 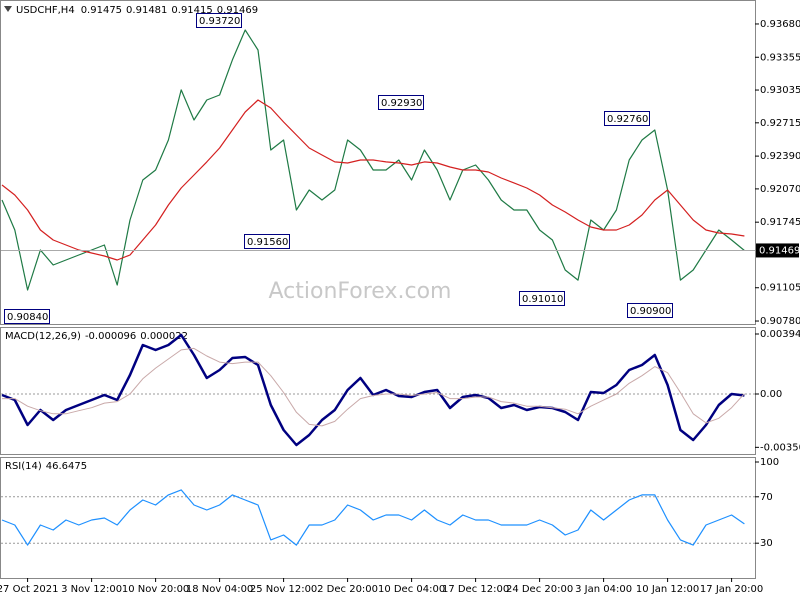 What do you see at coordinates (475, 589) in the screenshot?
I see `x-tick-label: 17 Dec 12:00` at bounding box center [475, 589].